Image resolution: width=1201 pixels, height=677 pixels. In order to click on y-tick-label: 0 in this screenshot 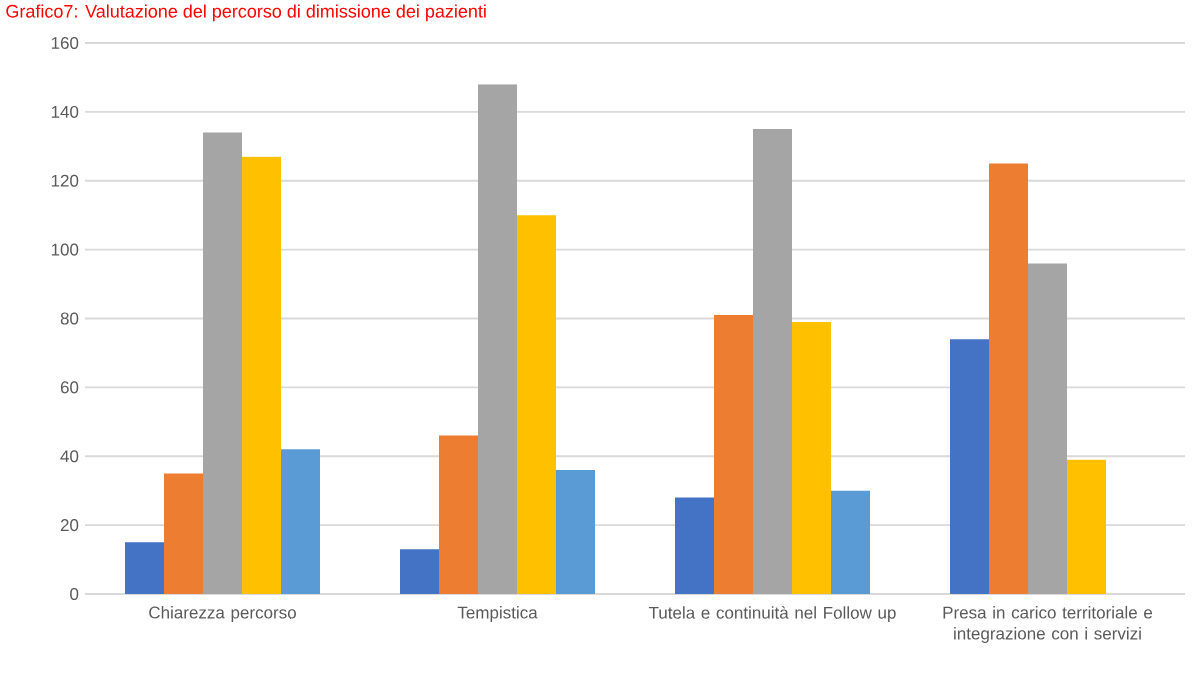, I will do `click(74, 594)`.